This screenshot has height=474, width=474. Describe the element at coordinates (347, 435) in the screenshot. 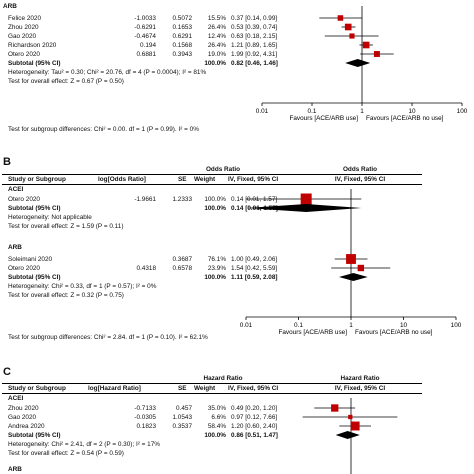

I see `c-subtotal-diamond` at that location.